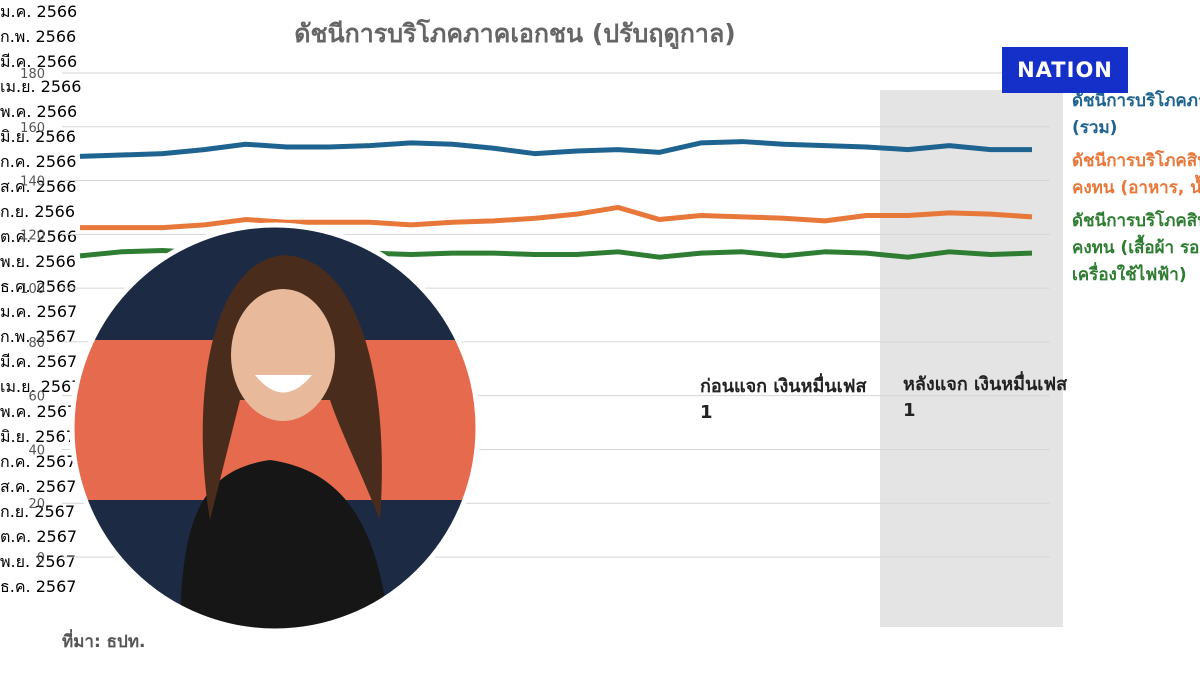 The image size is (1200, 675). Describe the element at coordinates (514, 34) in the screenshot. I see `chart-title: ดัชนีการบริโภคภาคเอกชน (ปรับฤดูกาล)` at that location.